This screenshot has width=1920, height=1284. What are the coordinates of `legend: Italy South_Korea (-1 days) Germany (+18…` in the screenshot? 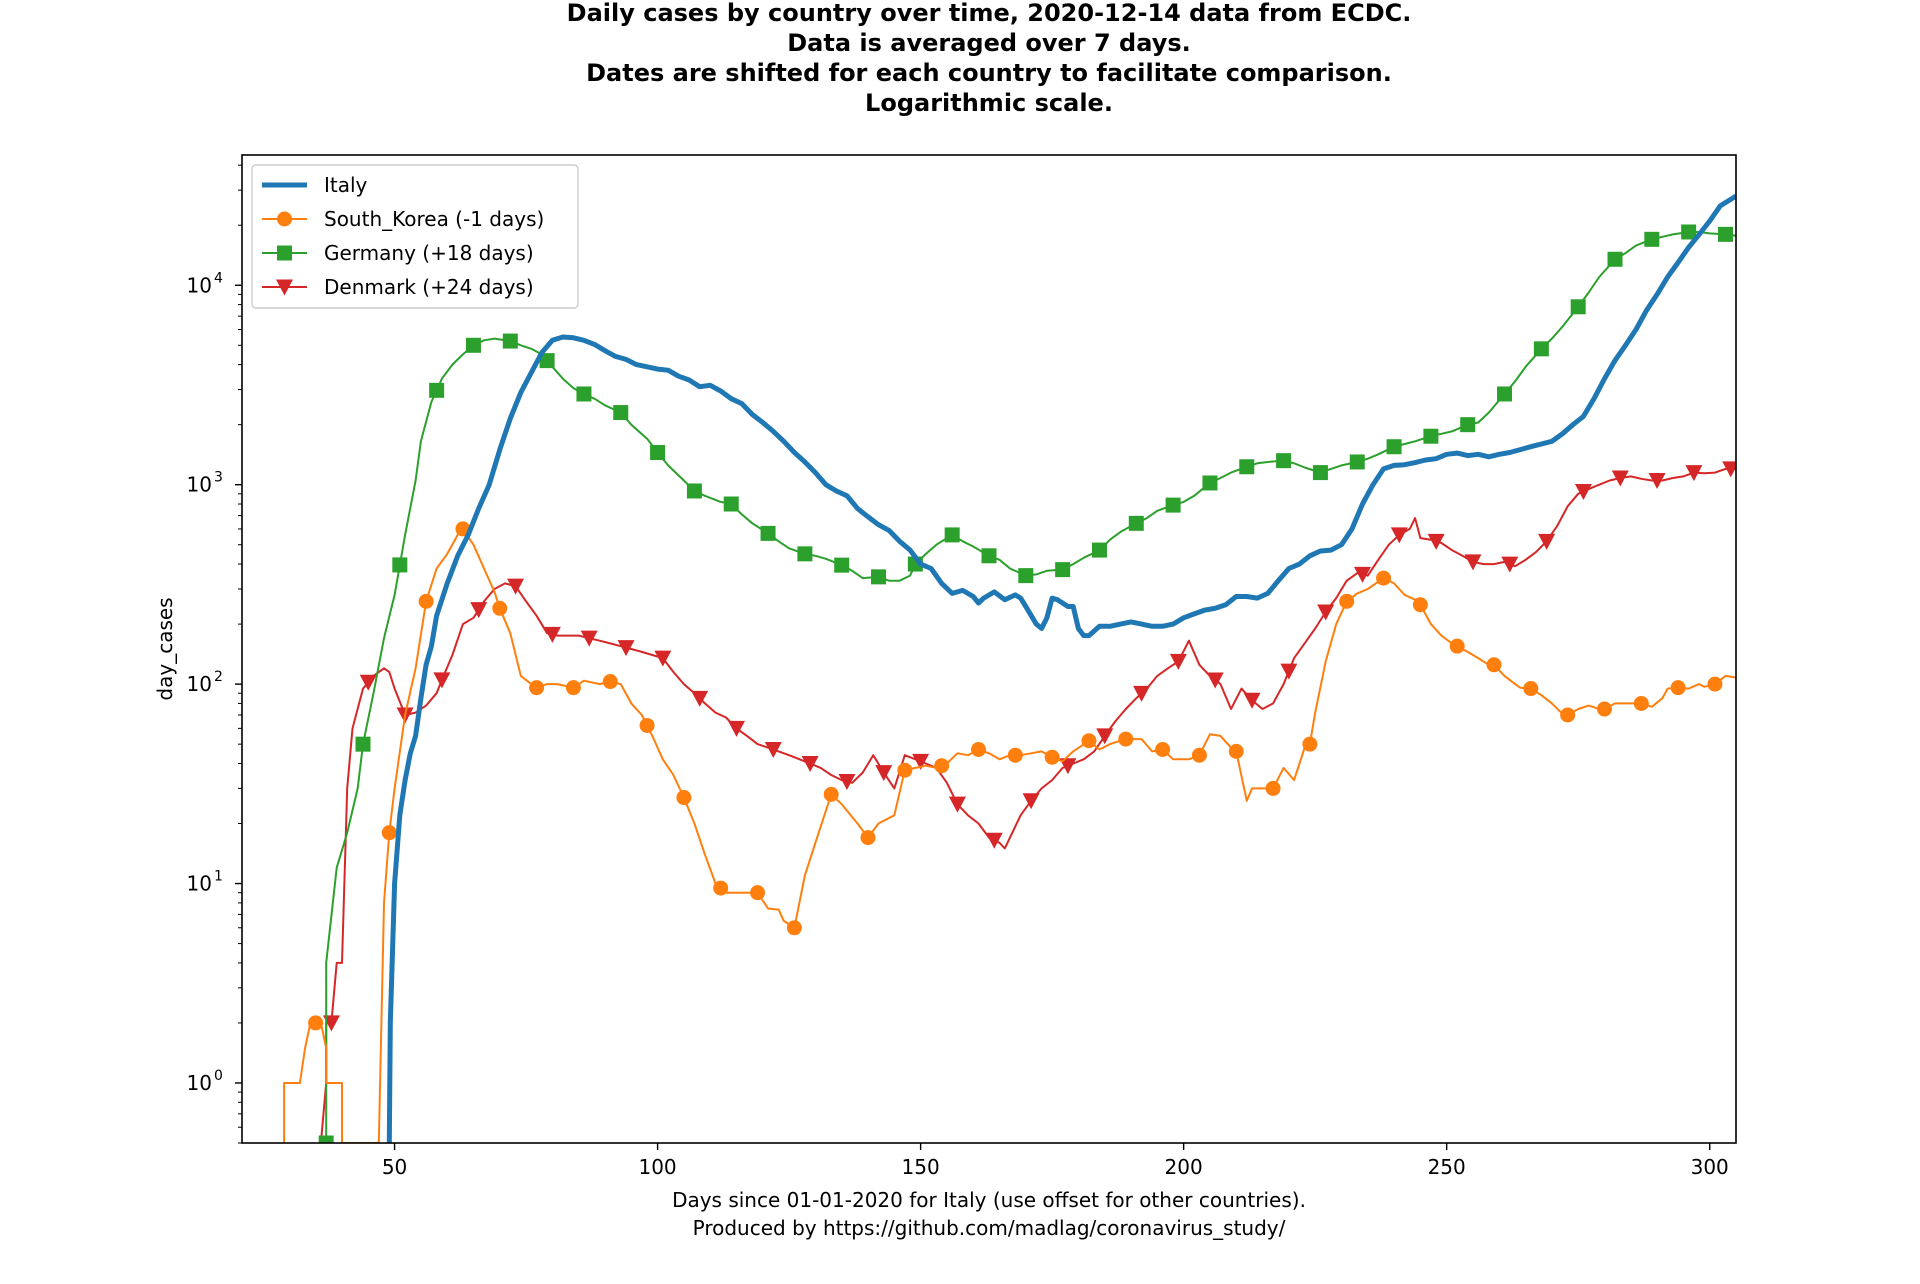 It's located at (415, 236).